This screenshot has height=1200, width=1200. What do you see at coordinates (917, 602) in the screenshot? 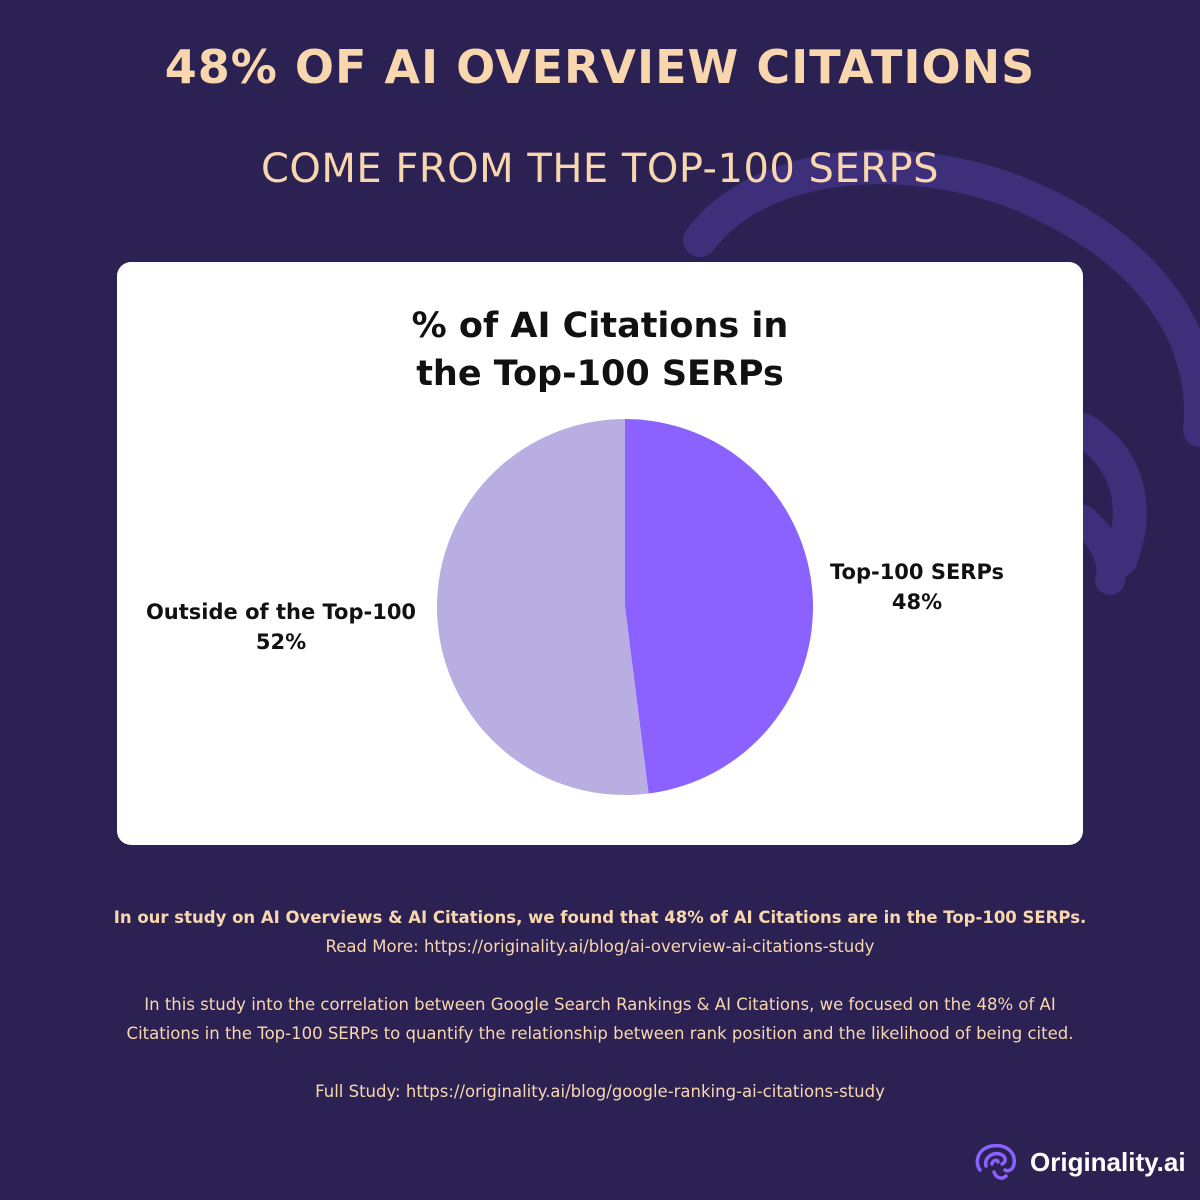
I see `slice-label-top-100-value: 48%` at bounding box center [917, 602].